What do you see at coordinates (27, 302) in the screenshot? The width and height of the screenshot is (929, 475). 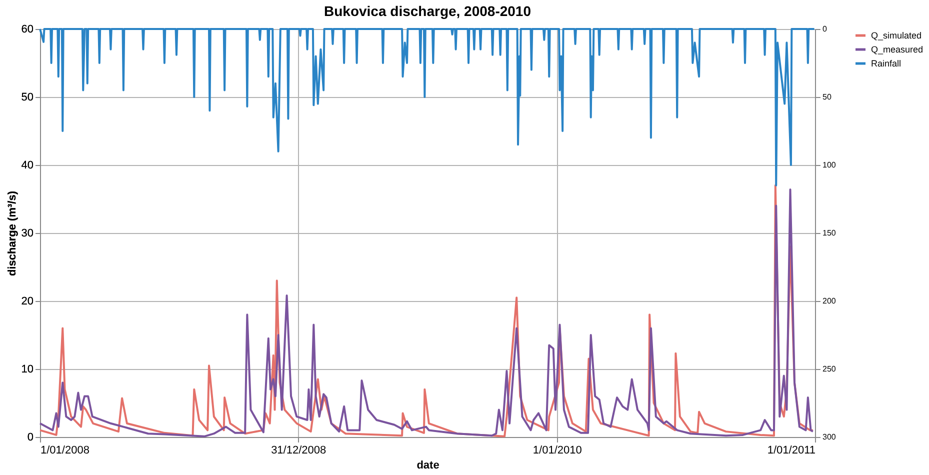 I see `y-tick-label: 20` at bounding box center [27, 302].